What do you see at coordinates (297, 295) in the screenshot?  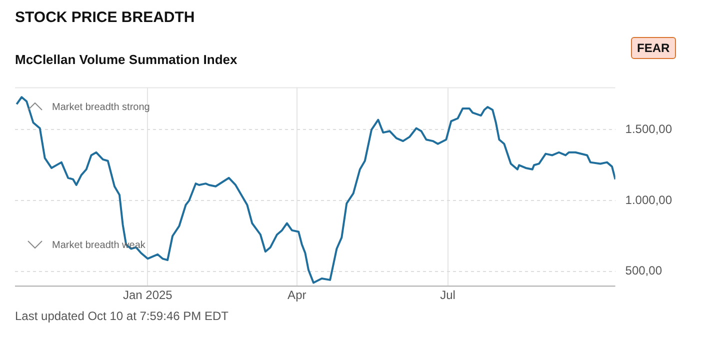 I see `x-tick-label: Apr` at bounding box center [297, 295].